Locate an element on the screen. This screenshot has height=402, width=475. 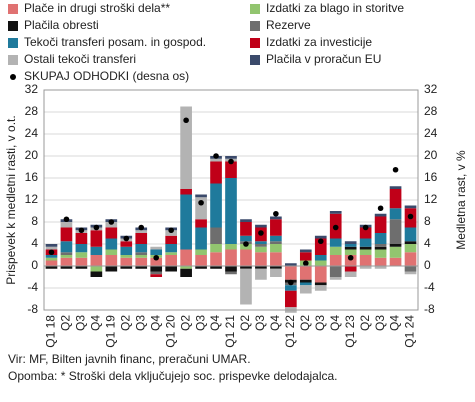
y2-tick-label: 24 is located at coordinates (431, 133).